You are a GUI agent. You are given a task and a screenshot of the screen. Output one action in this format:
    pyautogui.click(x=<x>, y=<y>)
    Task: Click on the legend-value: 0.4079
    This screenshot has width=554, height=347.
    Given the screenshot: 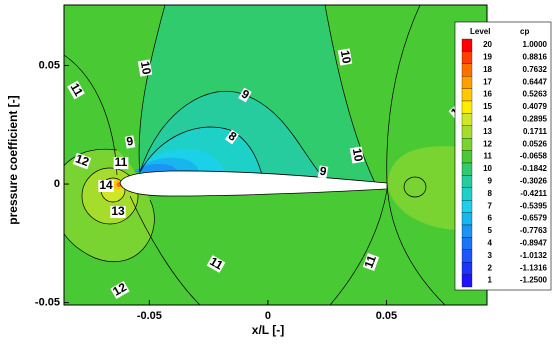 What is the action you would take?
    pyautogui.click(x=535, y=106)
    